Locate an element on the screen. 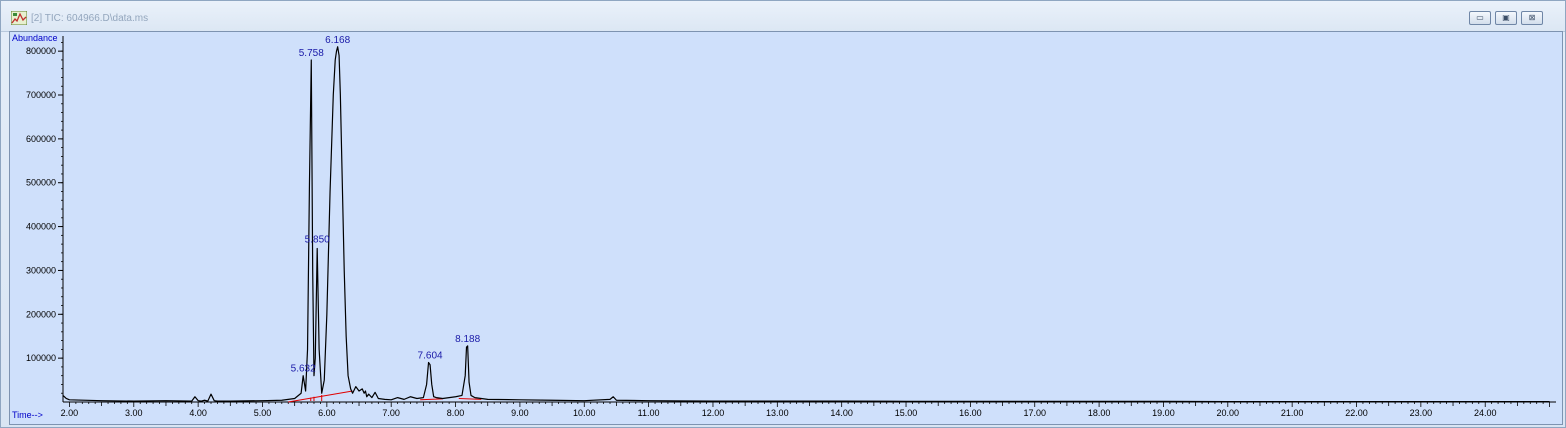 This screenshot has height=428, width=1566. x-tick-label: 10.00 is located at coordinates (584, 413).